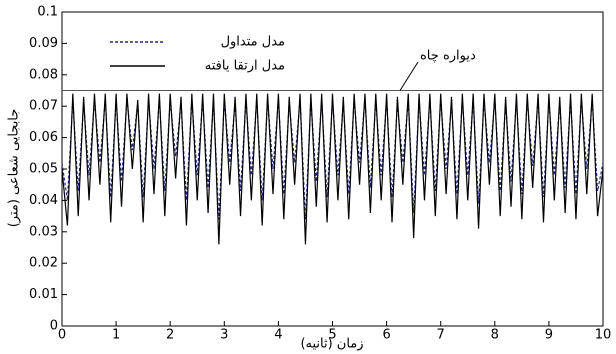  Describe the element at coordinates (549, 335) in the screenshot. I see `x-tick-label: 9` at that location.